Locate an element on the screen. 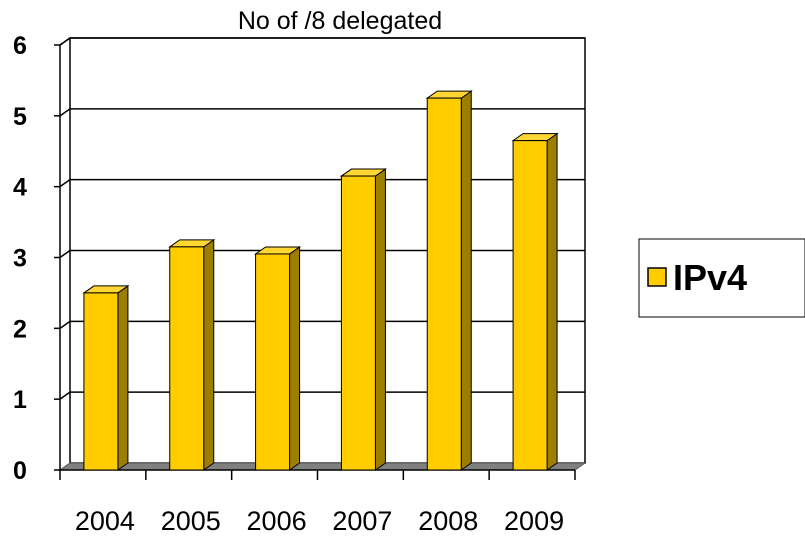 Image resolution: width=805 pixels, height=536 pixels. bar-2007 is located at coordinates (363, 319).